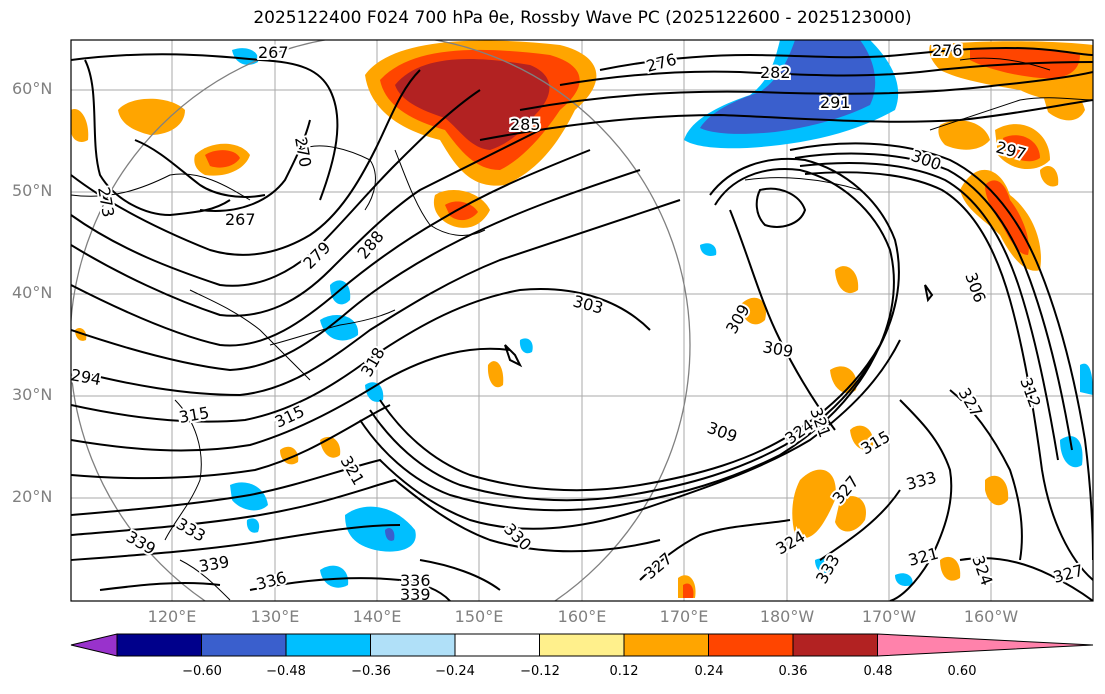 This screenshot has width=1105, height=694. Describe the element at coordinates (985, 645) in the screenshot. I see `colorbar-extend-high` at that location.